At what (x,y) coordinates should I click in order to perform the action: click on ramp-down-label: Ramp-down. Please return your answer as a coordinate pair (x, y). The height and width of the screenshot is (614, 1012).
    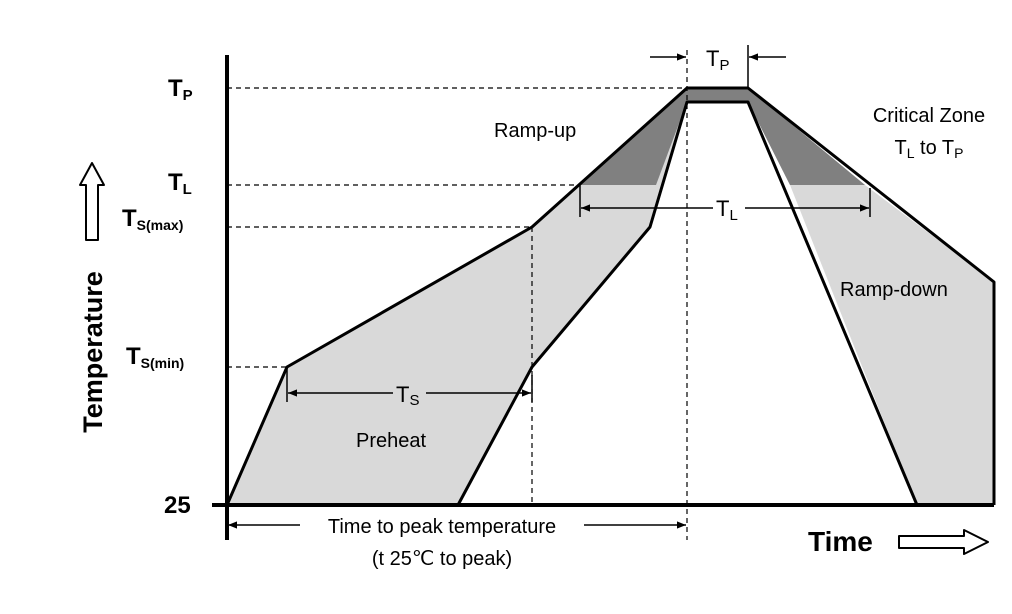
    Looking at the image, I should click on (894, 290).